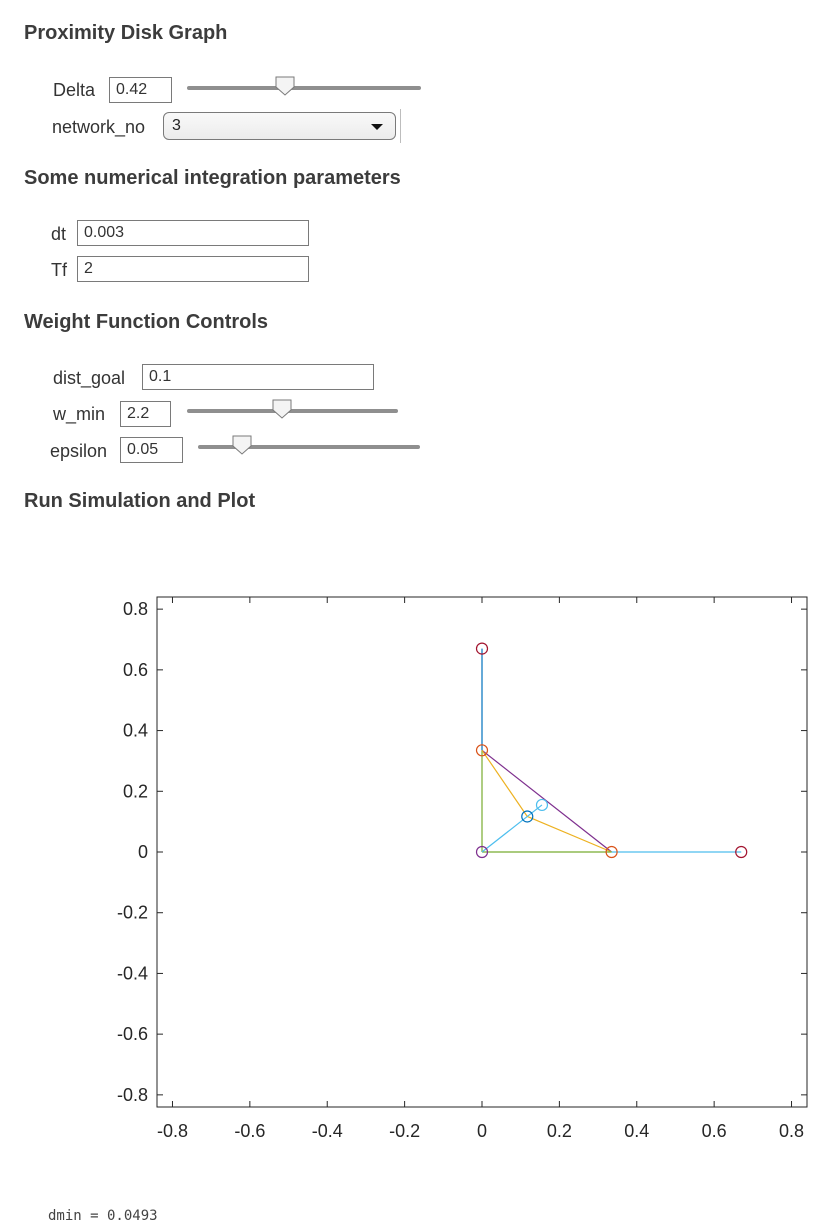 Image resolution: width=837 pixels, height=1231 pixels. What do you see at coordinates (59, 234) in the screenshot?
I see `dt-label: dt` at bounding box center [59, 234].